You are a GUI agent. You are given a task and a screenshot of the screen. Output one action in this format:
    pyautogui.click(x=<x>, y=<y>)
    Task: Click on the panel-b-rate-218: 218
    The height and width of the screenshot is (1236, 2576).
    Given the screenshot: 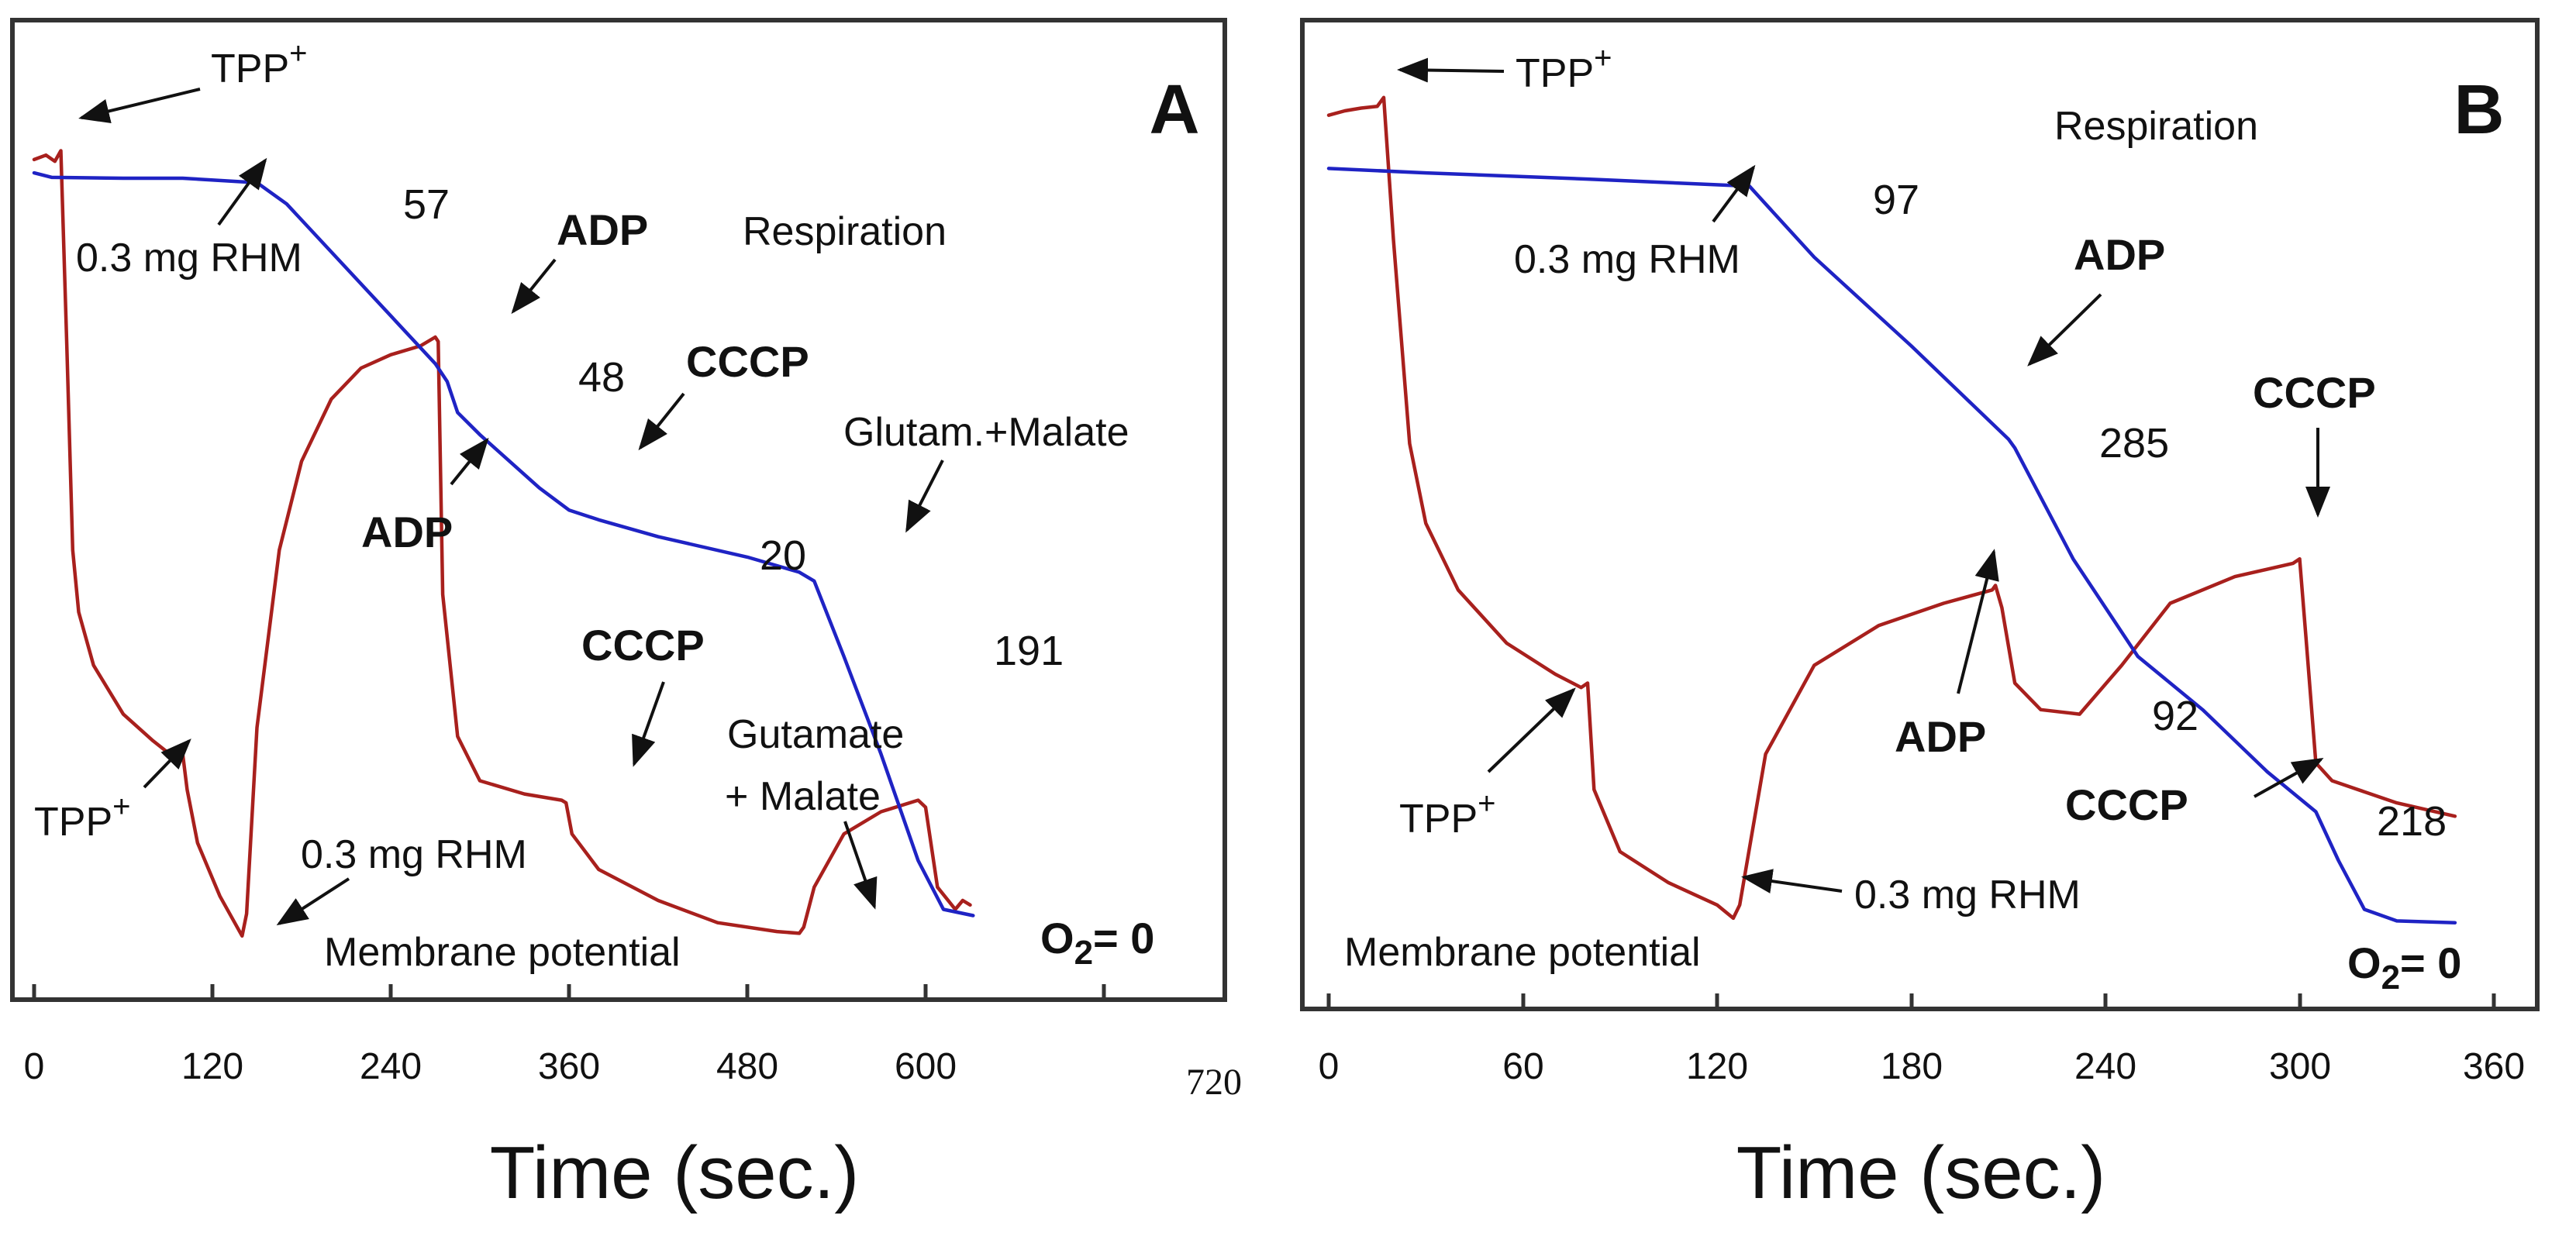 What is the action you would take?
    pyautogui.click(x=2412, y=821)
    